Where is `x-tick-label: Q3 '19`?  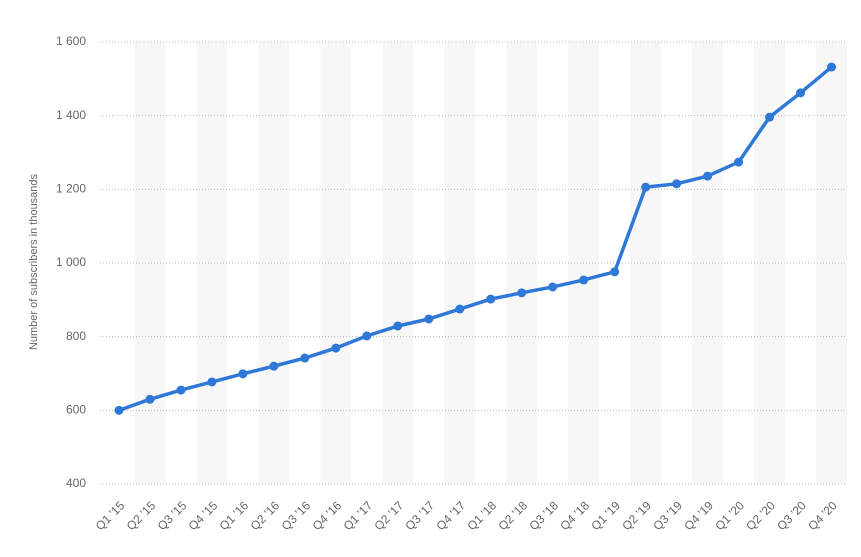
x-tick-label: Q3 '19 is located at coordinates (667, 515).